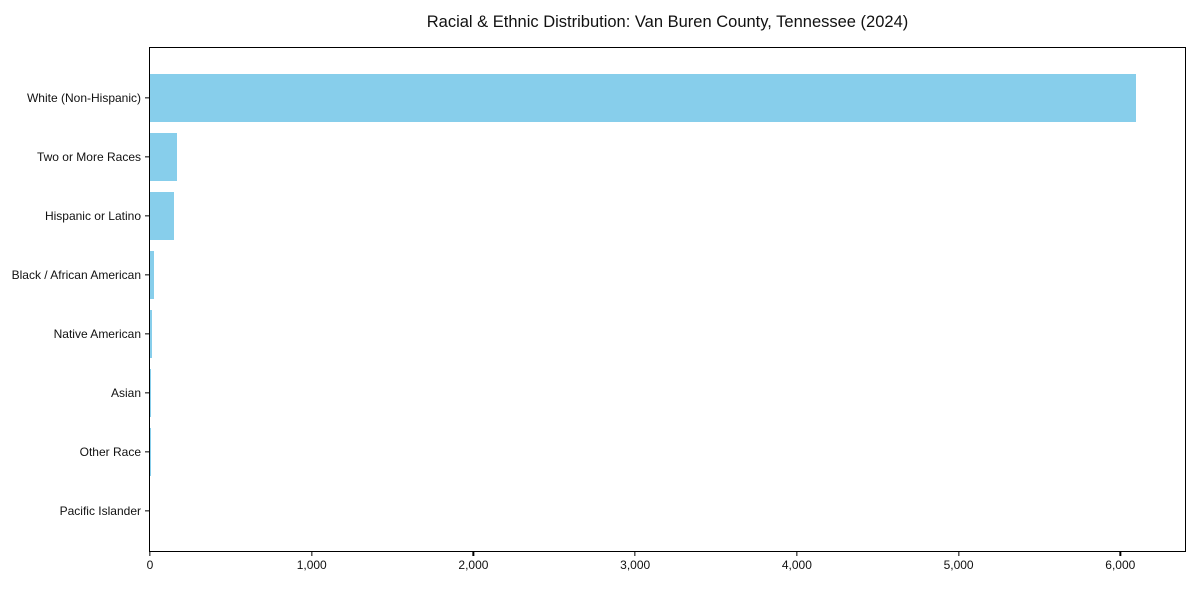  I want to click on y-axis-label: Asian, so click(125, 393).